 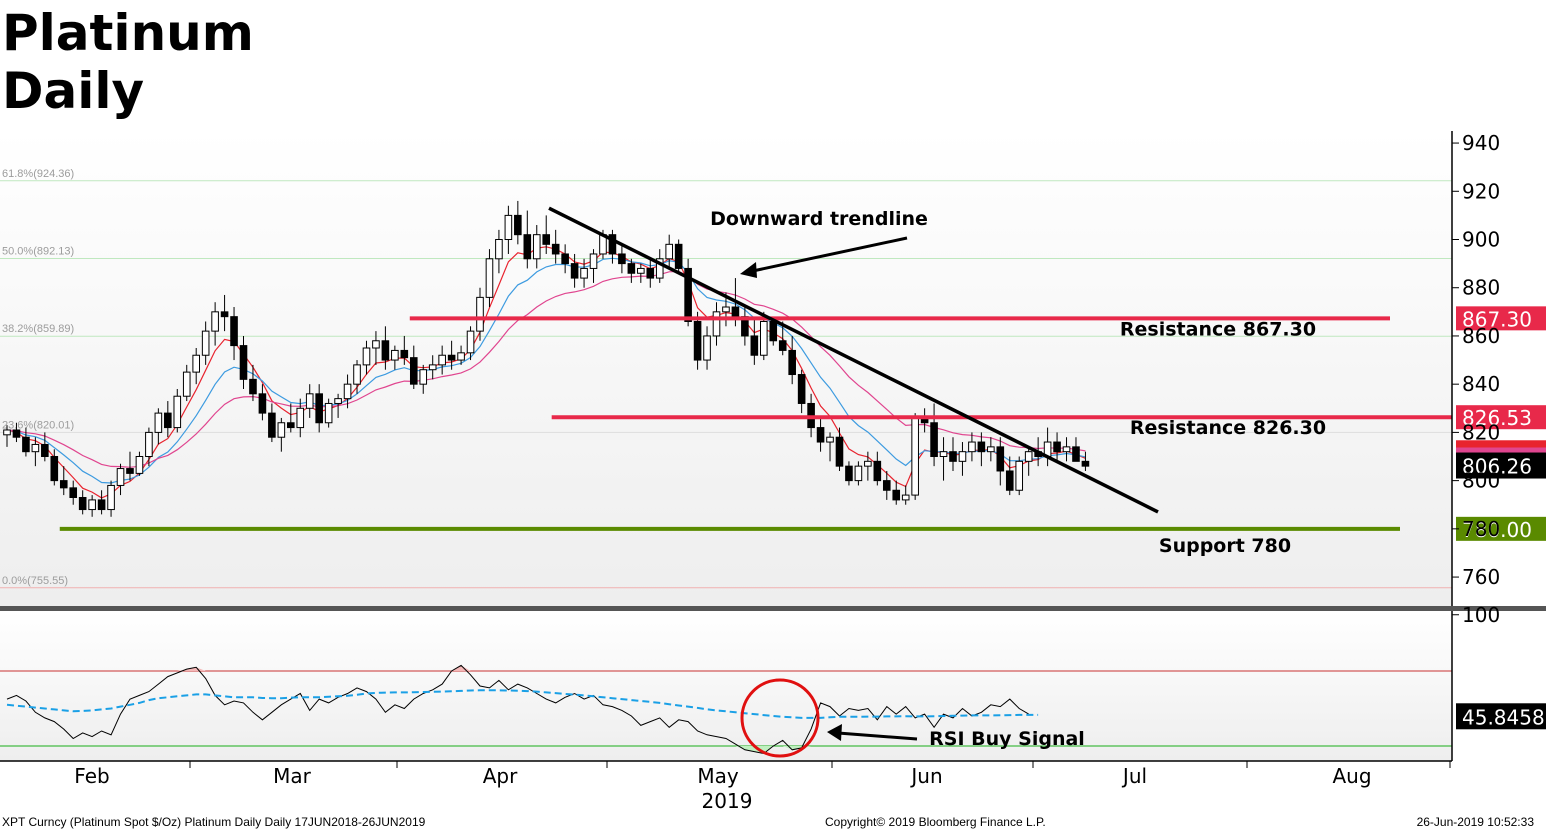 What do you see at coordinates (1501, 417) in the screenshot?
I see `resistance-price-badge` at bounding box center [1501, 417].